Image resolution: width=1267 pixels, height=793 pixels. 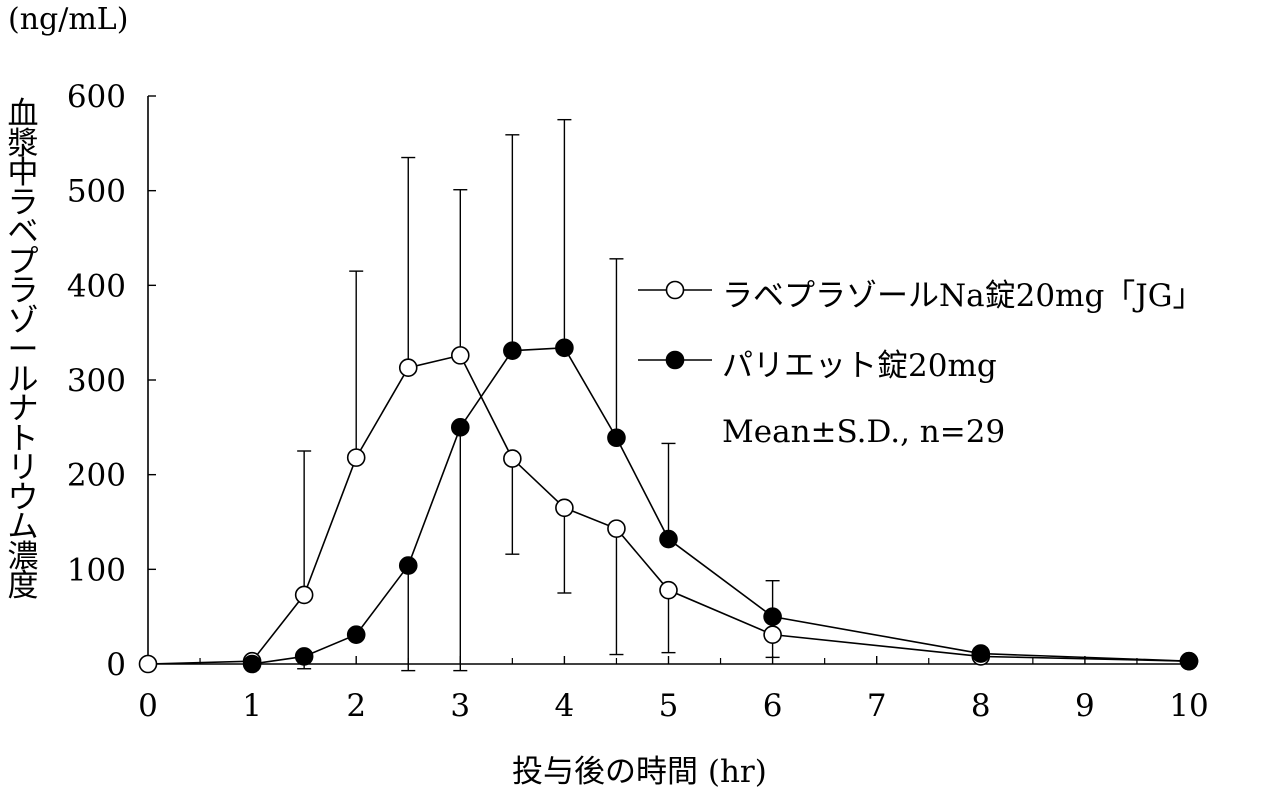 I want to click on x-tick-label: 7, so click(x=877, y=706).